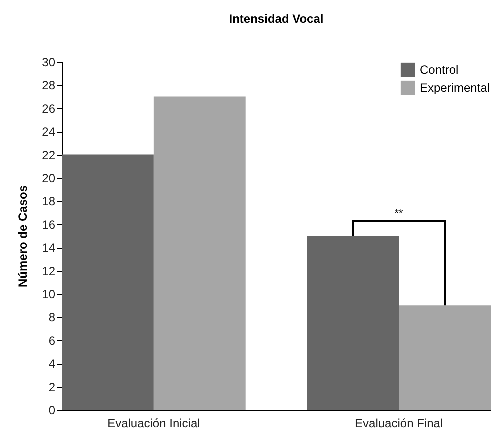 This screenshot has height=437, width=491. What do you see at coordinates (49, 295) in the screenshot?
I see `y-tick-label: 10` at bounding box center [49, 295].